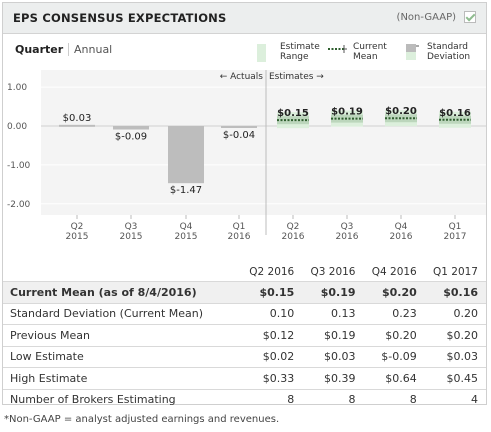 This screenshot has height=432, width=491. What do you see at coordinates (455, 399) in the screenshot?
I see `table-cell: 4` at bounding box center [455, 399].